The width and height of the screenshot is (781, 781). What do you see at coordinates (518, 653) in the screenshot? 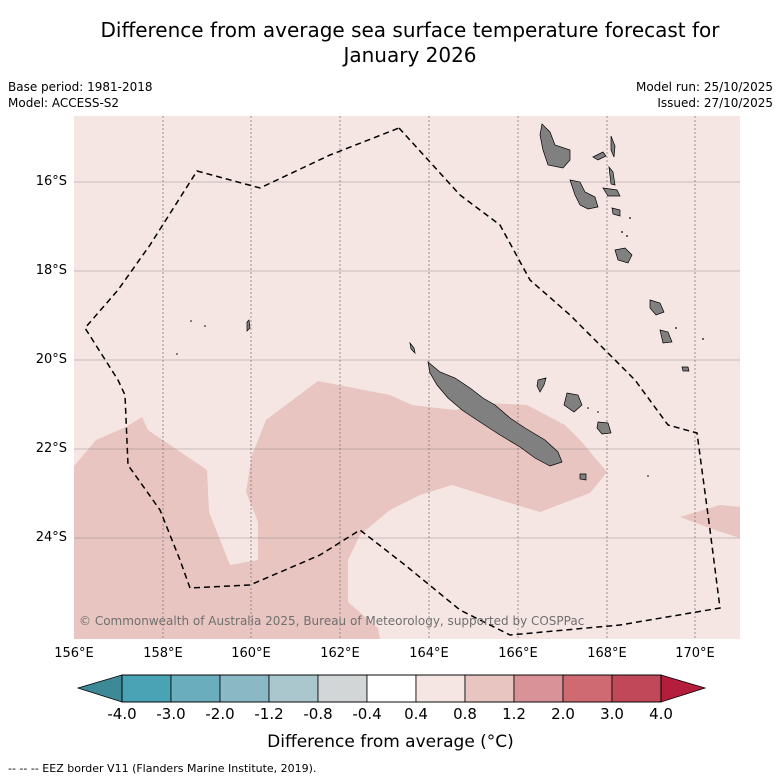
I see `lon-label-166e: 166°E` at bounding box center [518, 653].